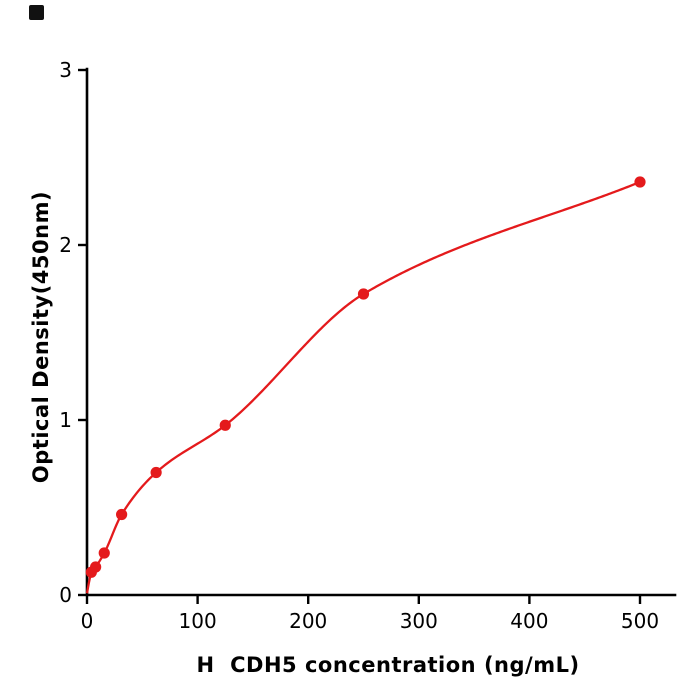 Image resolution: width=700 pixels, height=700 pixels. What do you see at coordinates (65, 245) in the screenshot?
I see `y-tick-label: 2` at bounding box center [65, 245].